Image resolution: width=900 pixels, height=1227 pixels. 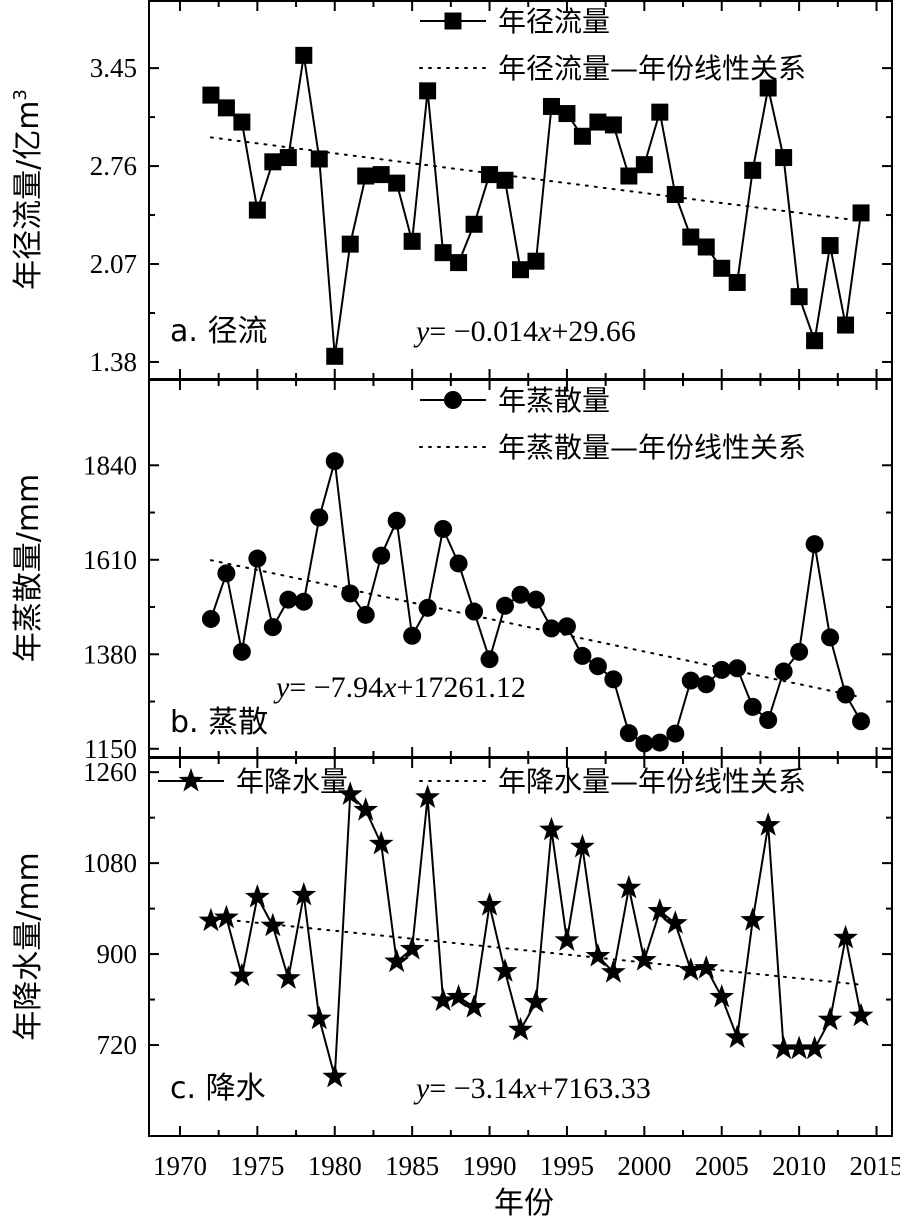 I want to click on x-tick-label: 1985, so click(x=412, y=1166).